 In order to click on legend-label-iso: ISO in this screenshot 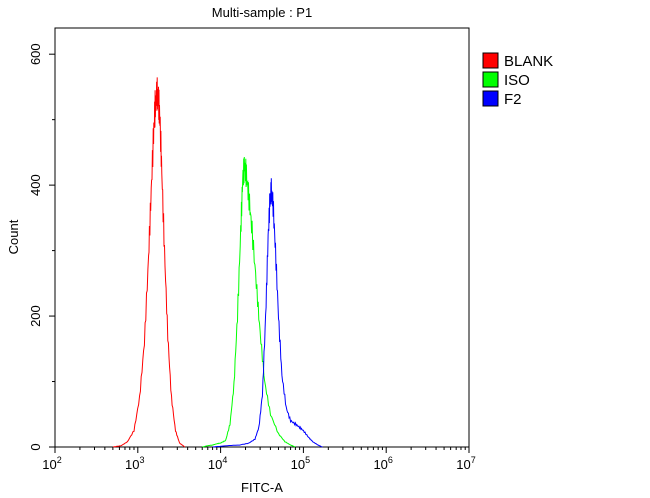, I will do `click(517, 80)`.